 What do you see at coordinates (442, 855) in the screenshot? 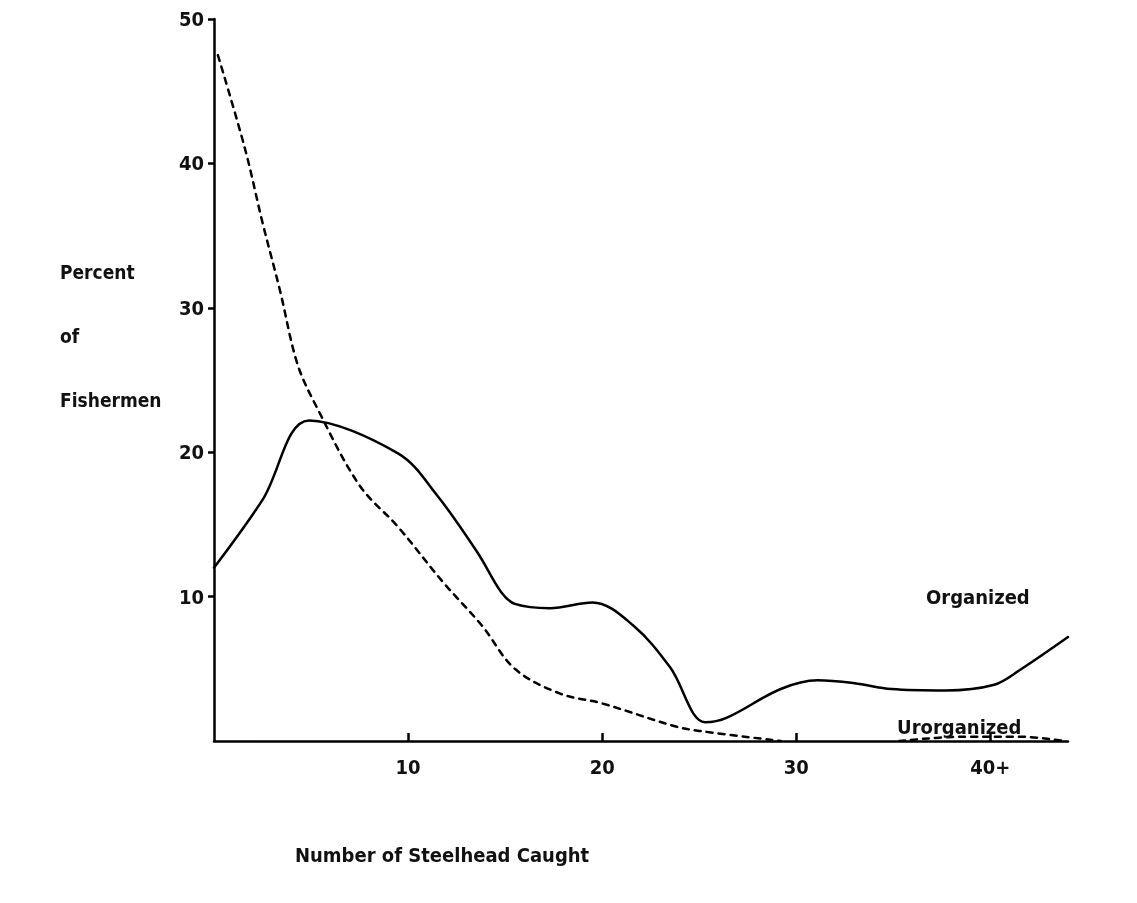
I see `x-axis-title: Number of Steelhead Caught` at bounding box center [442, 855].